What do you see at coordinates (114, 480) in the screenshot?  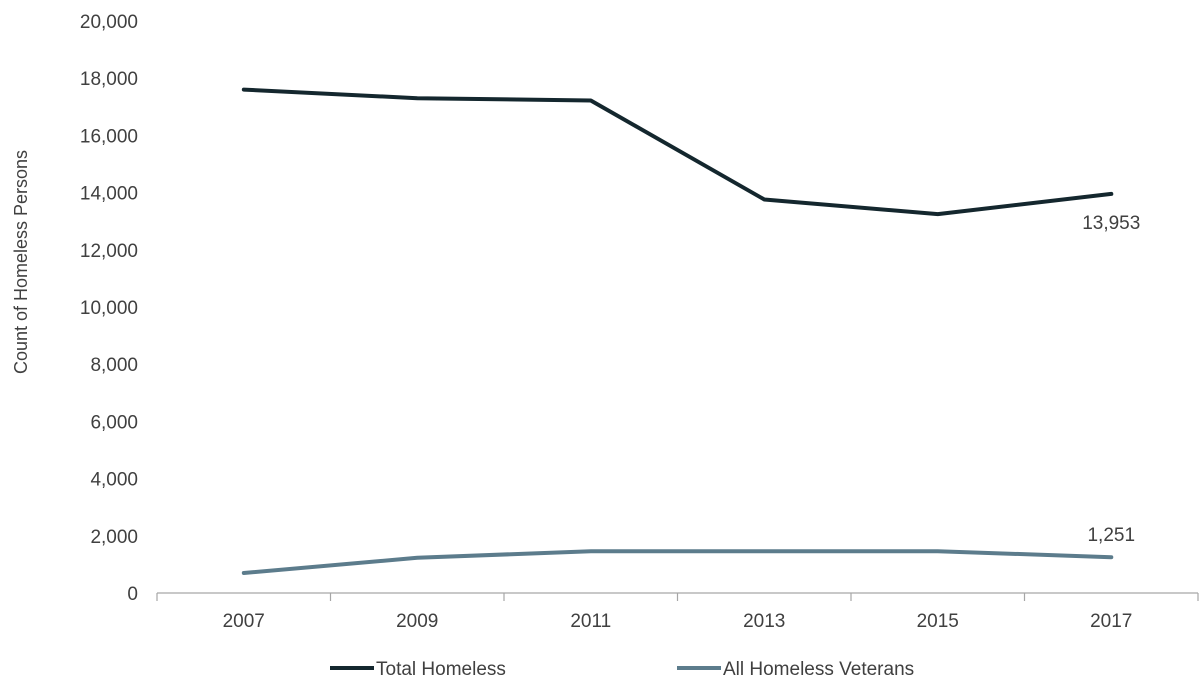 I see `y-tick-label: 4,000` at bounding box center [114, 480].